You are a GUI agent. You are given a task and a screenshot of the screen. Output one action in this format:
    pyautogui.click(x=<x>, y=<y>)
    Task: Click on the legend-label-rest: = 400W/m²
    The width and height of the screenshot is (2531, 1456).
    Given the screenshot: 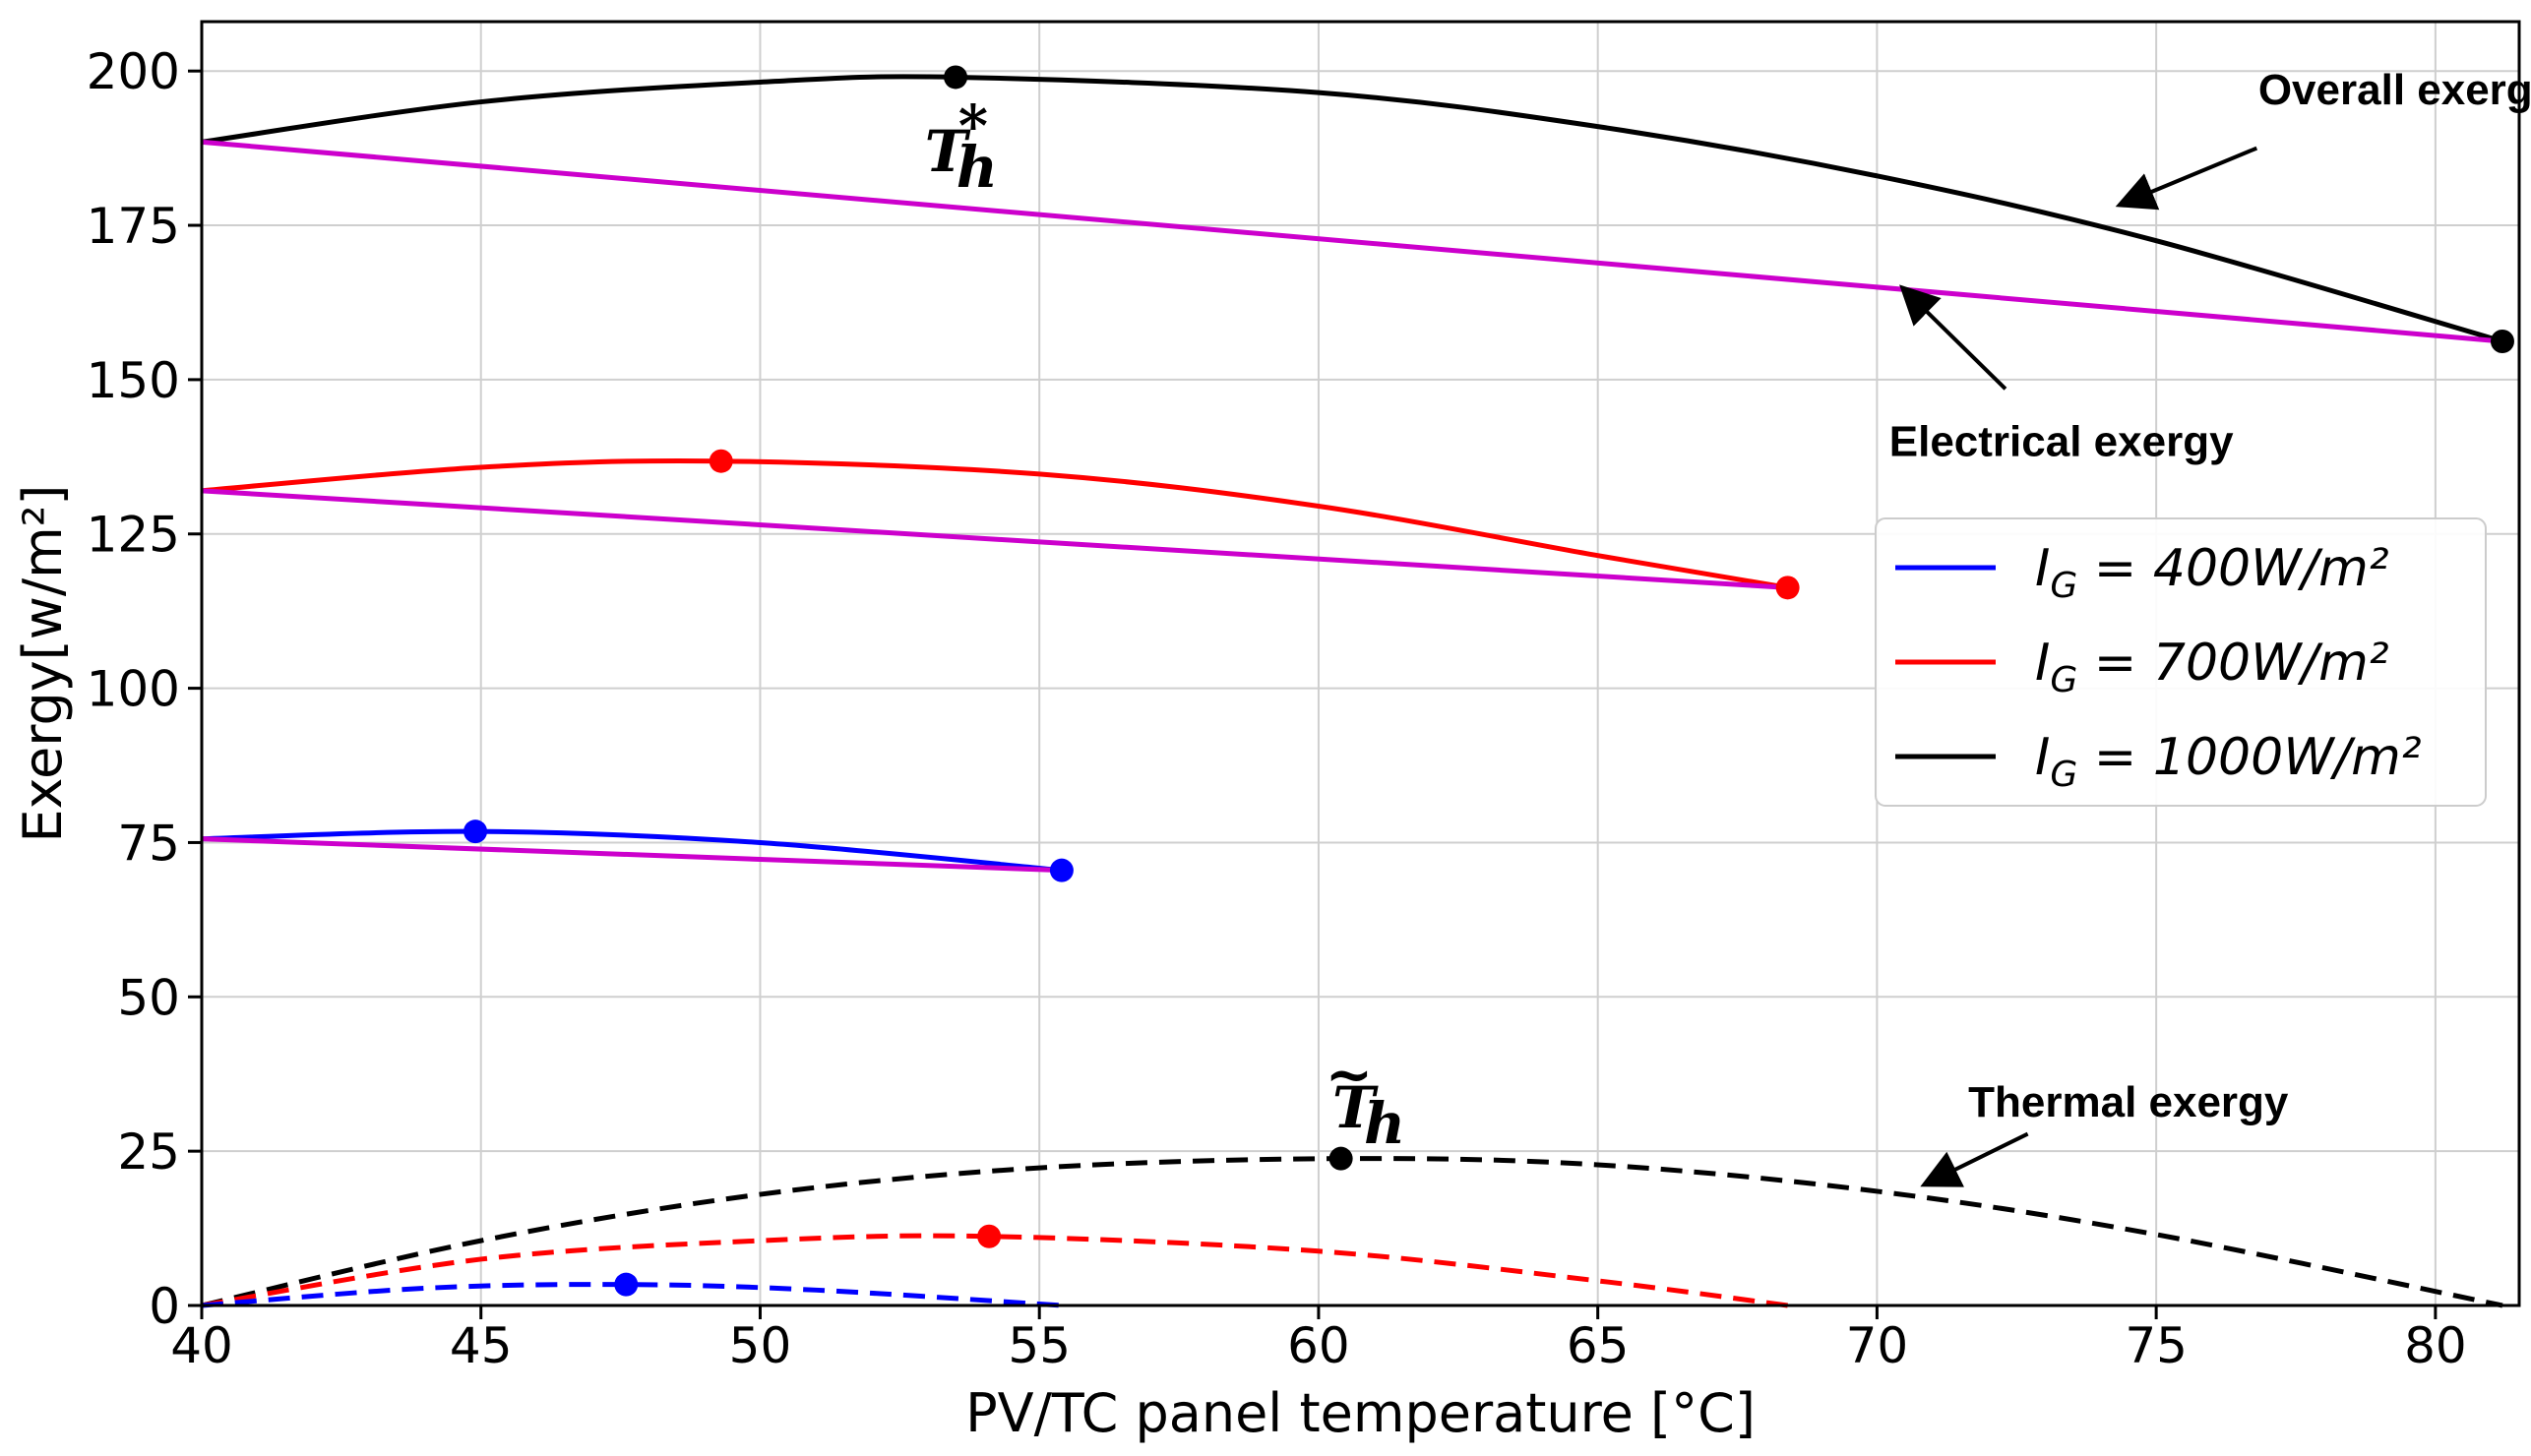 What is the action you would take?
    pyautogui.click(x=2232, y=568)
    